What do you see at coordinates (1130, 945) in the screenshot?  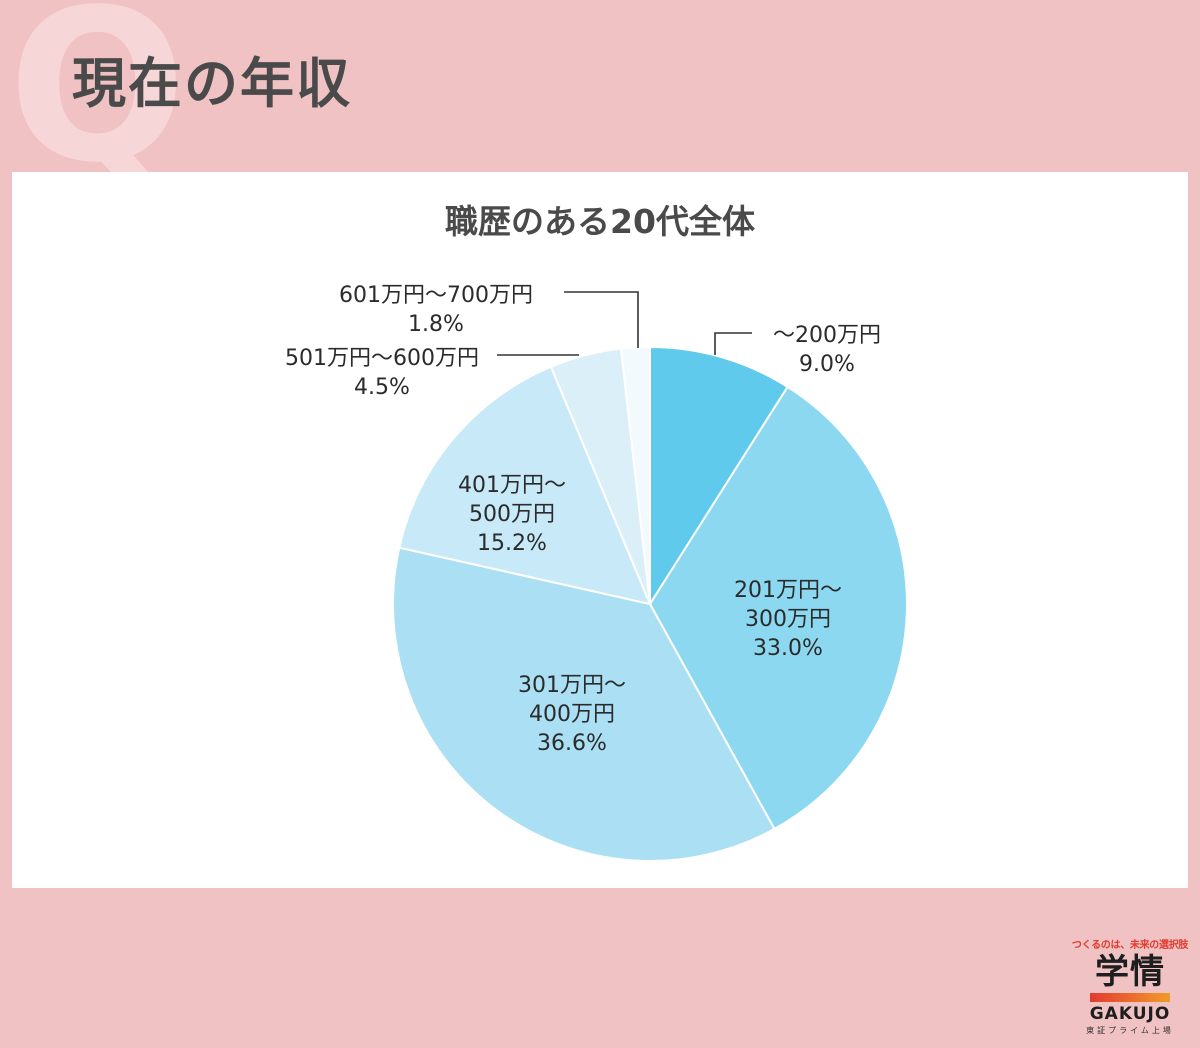 I see `logo-tagline: つくるのは、未来の選択肢` at bounding box center [1130, 945].